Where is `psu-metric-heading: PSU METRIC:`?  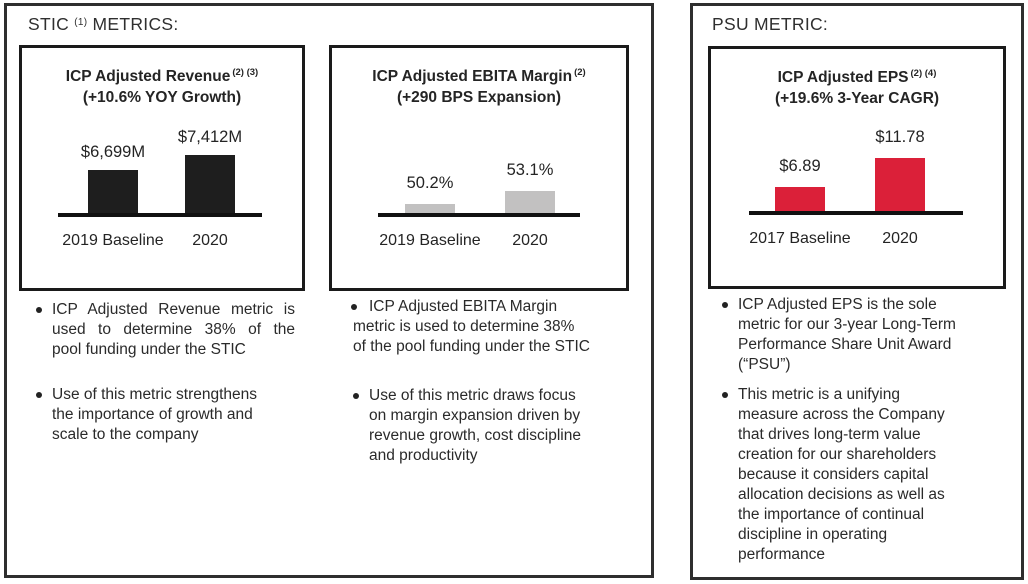
psu-metric-heading: PSU METRIC: is located at coordinates (770, 24).